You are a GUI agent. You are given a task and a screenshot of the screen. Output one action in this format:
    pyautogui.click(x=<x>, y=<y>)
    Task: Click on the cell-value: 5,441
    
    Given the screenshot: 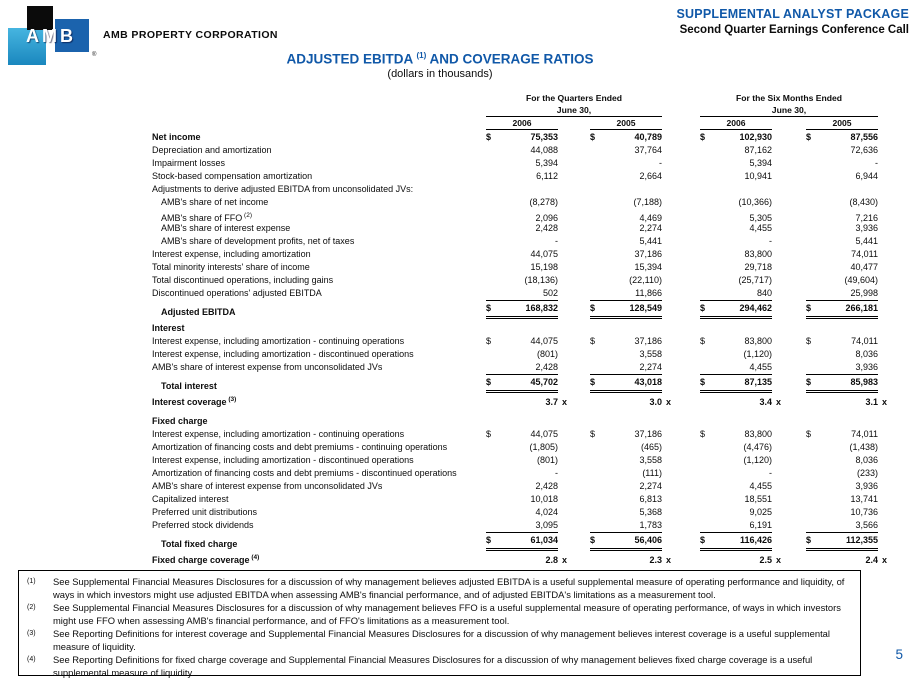 What is the action you would take?
    pyautogui.click(x=842, y=241)
    